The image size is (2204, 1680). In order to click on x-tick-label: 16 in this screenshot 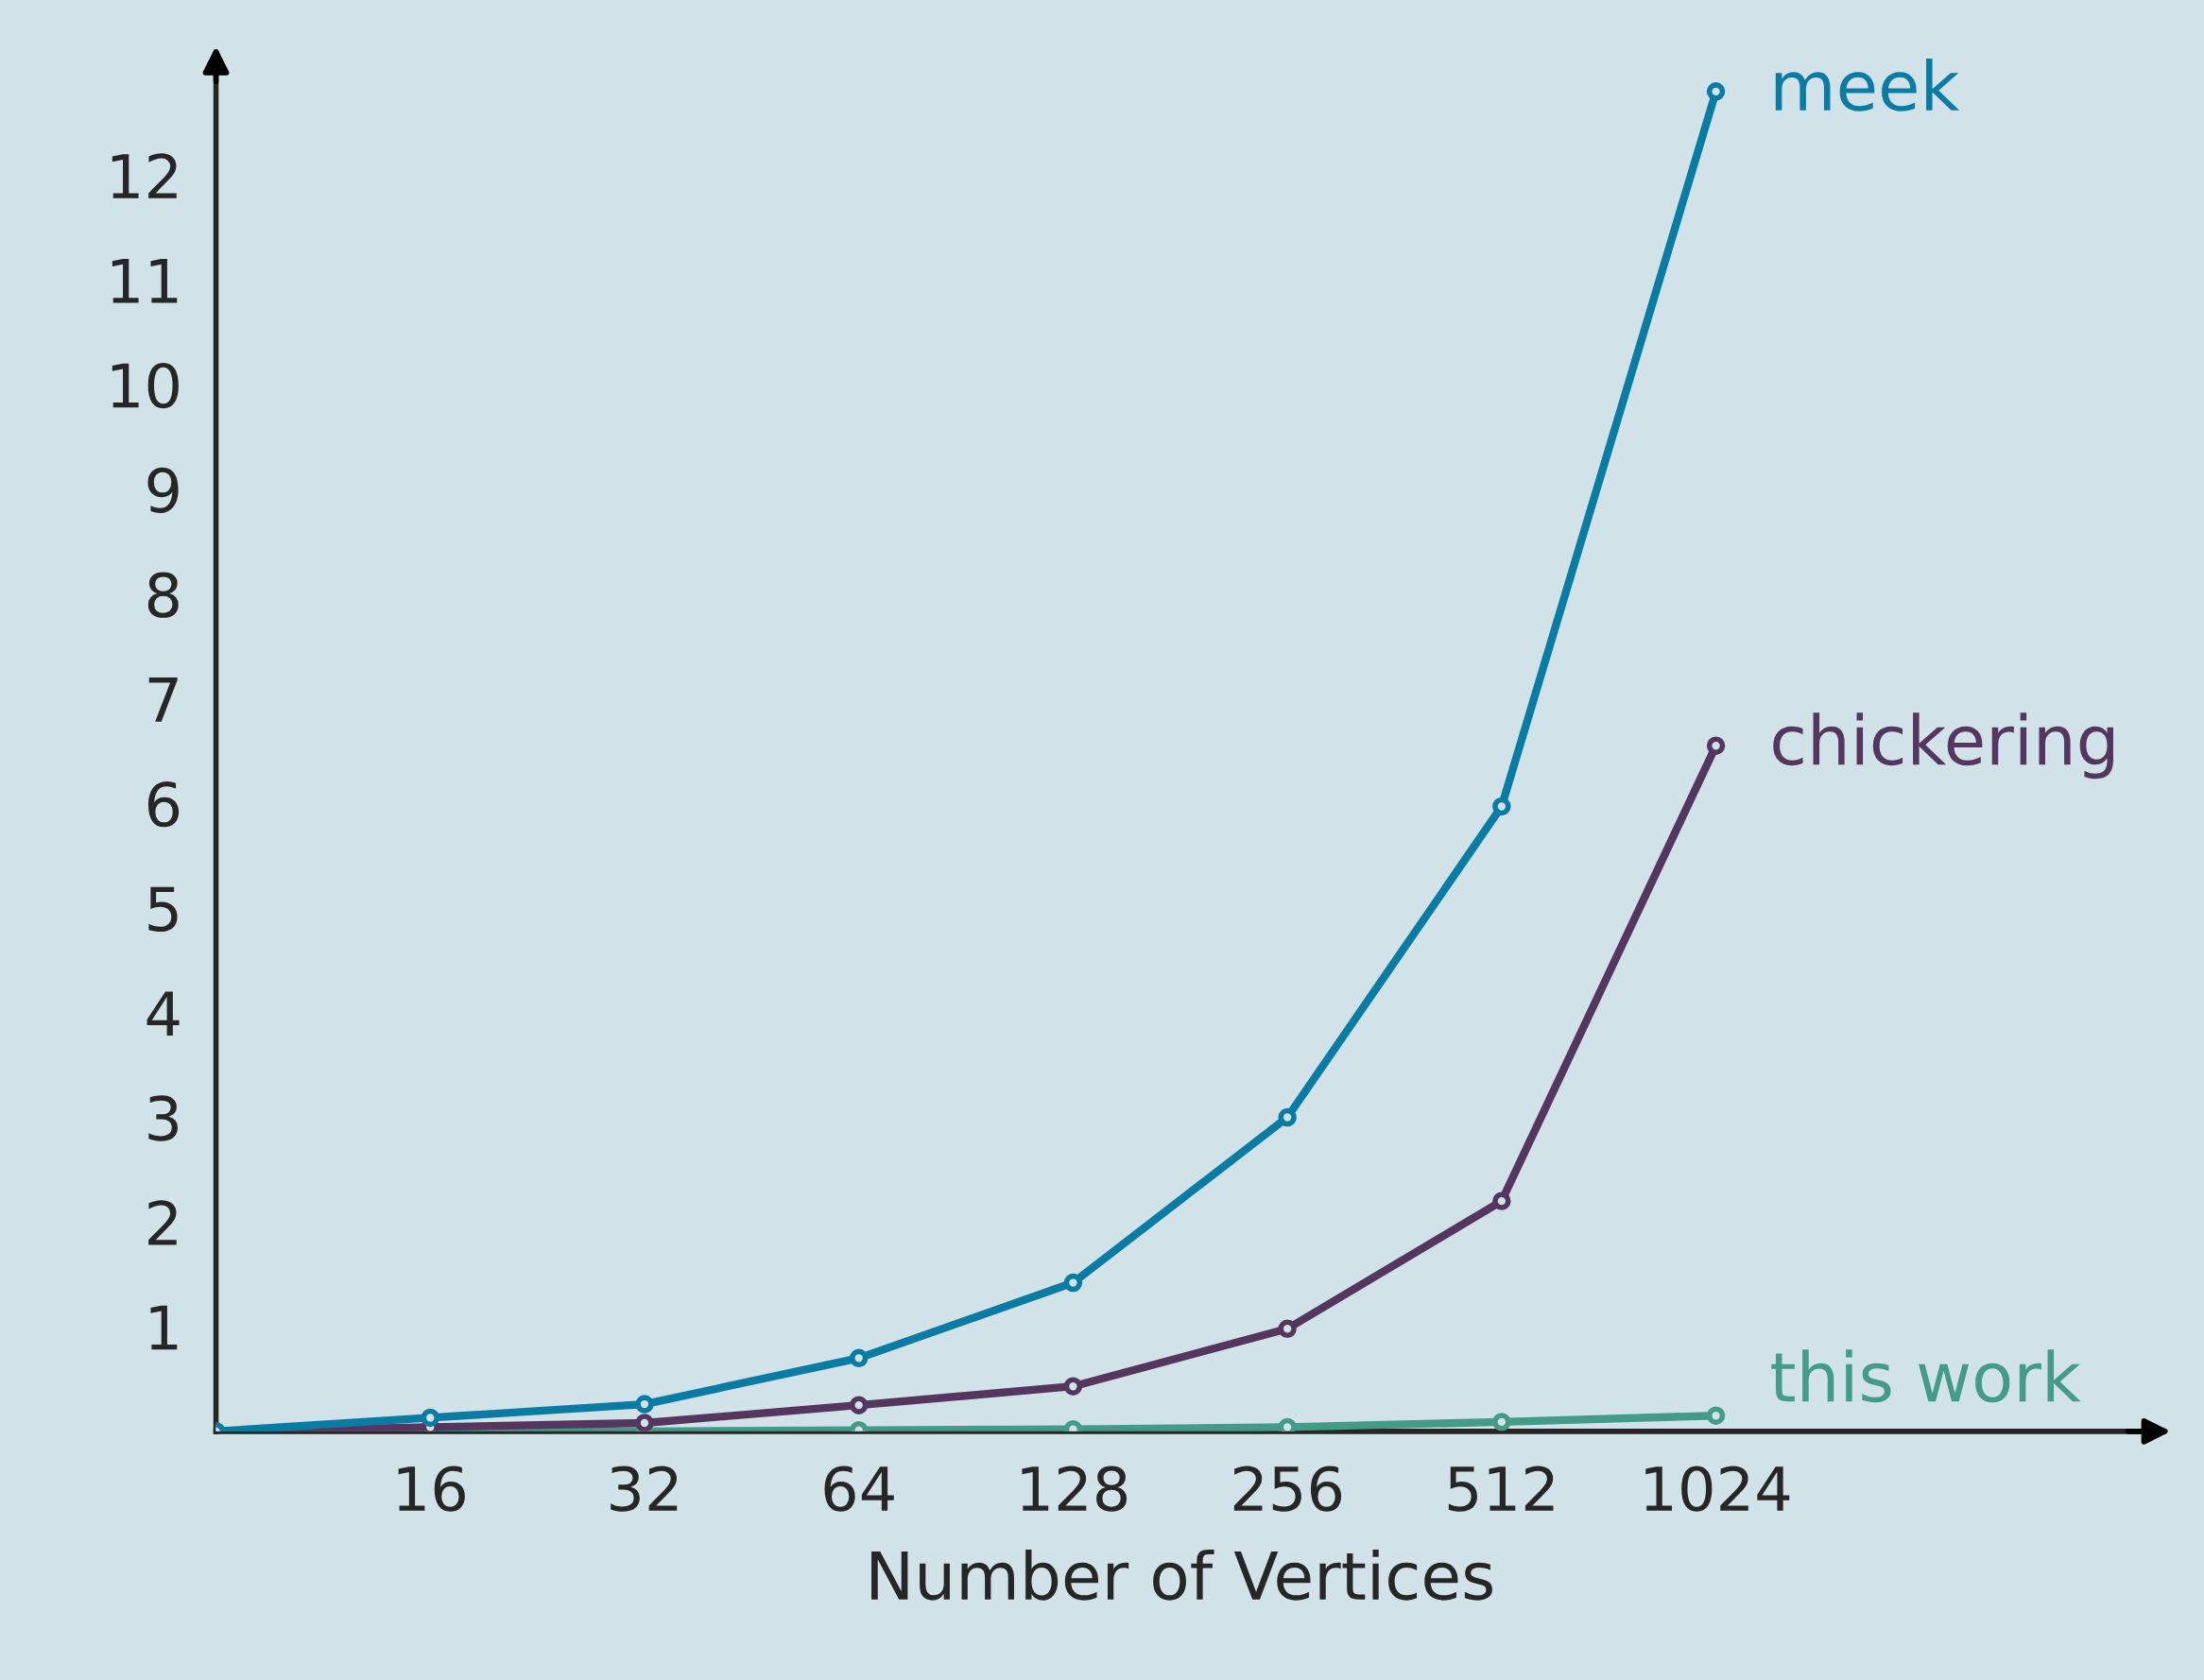, I will do `click(432, 1489)`.